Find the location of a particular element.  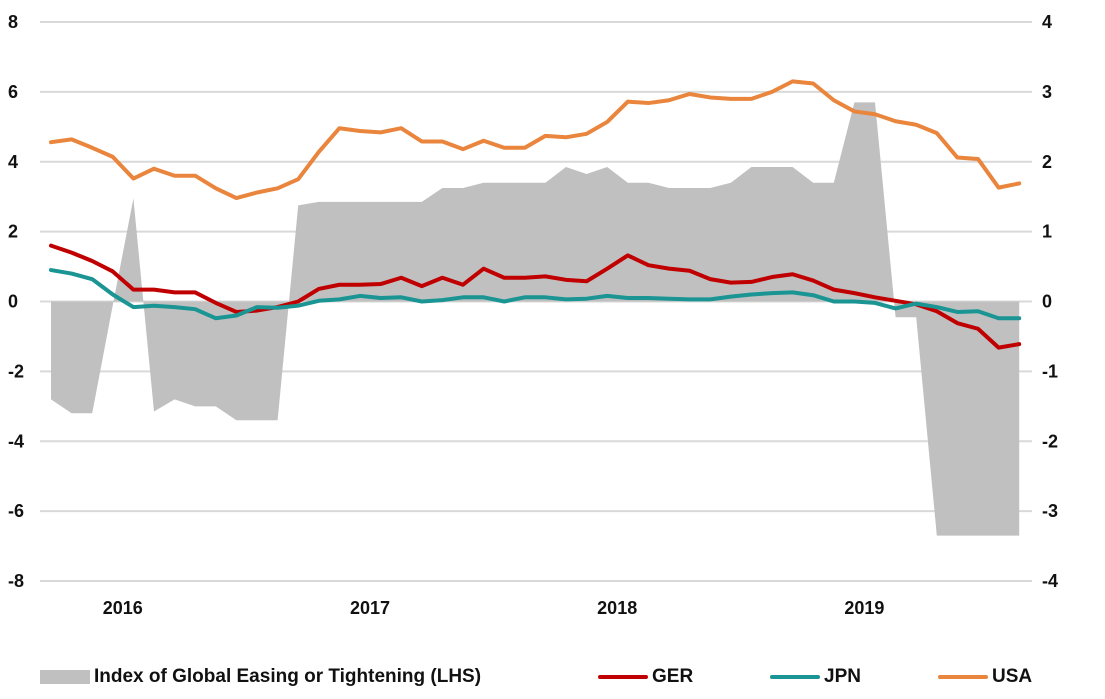

legend-swatch-jpn is located at coordinates (795, 677).